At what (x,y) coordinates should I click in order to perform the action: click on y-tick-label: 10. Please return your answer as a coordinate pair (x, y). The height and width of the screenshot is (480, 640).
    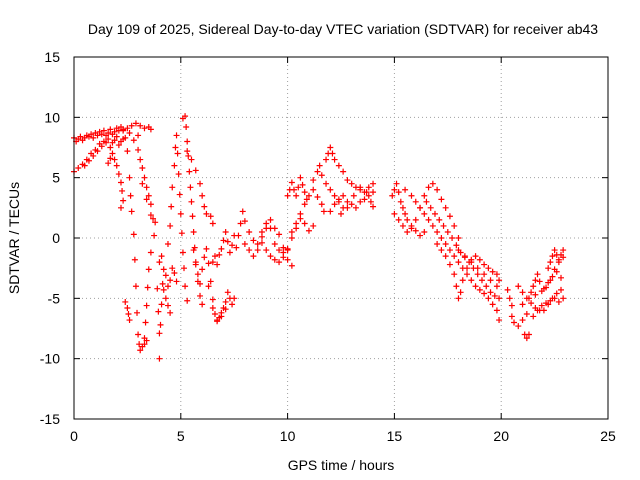
    Looking at the image, I should click on (52, 117).